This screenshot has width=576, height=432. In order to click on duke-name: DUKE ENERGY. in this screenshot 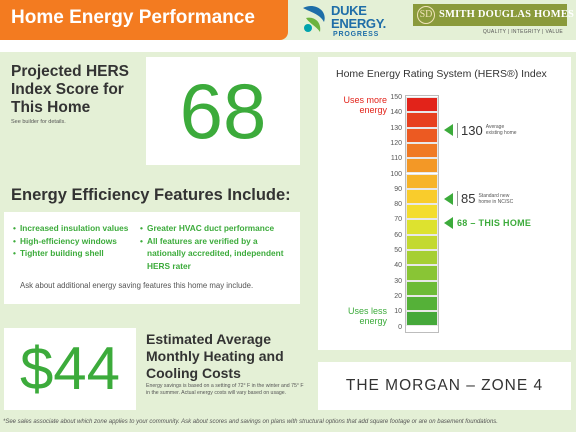, I will do `click(358, 17)`.